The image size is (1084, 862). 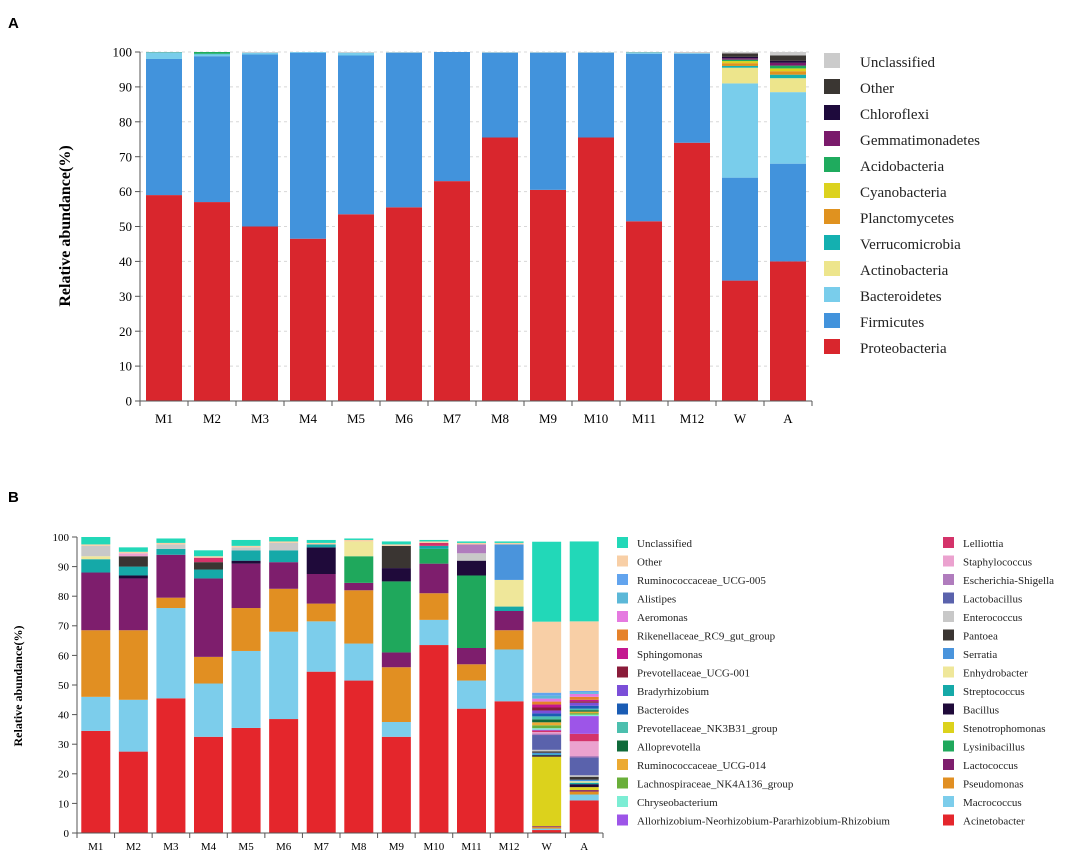 I want to click on panel-b-legend-label-lysinibacillus: Lysinibacillus, so click(x=994, y=748).